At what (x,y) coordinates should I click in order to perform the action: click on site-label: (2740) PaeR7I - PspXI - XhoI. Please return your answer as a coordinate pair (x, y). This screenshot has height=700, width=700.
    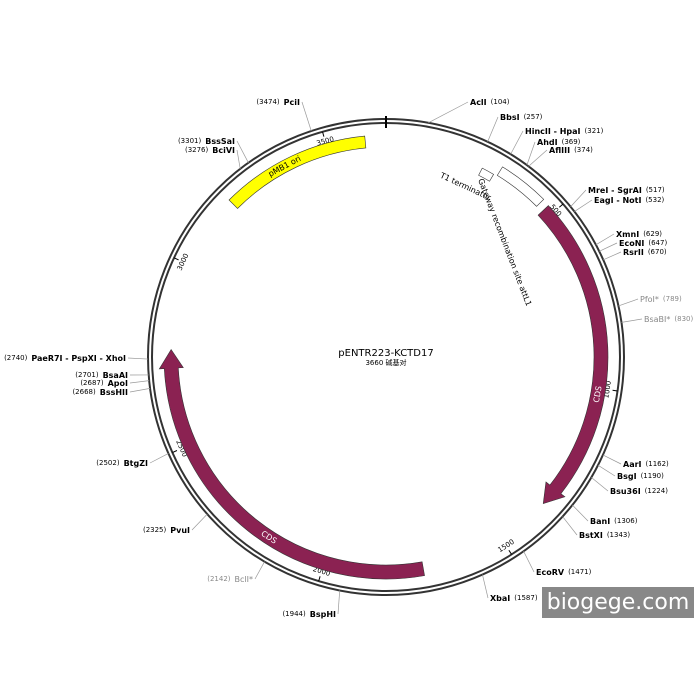
    Looking at the image, I should click on (65, 358).